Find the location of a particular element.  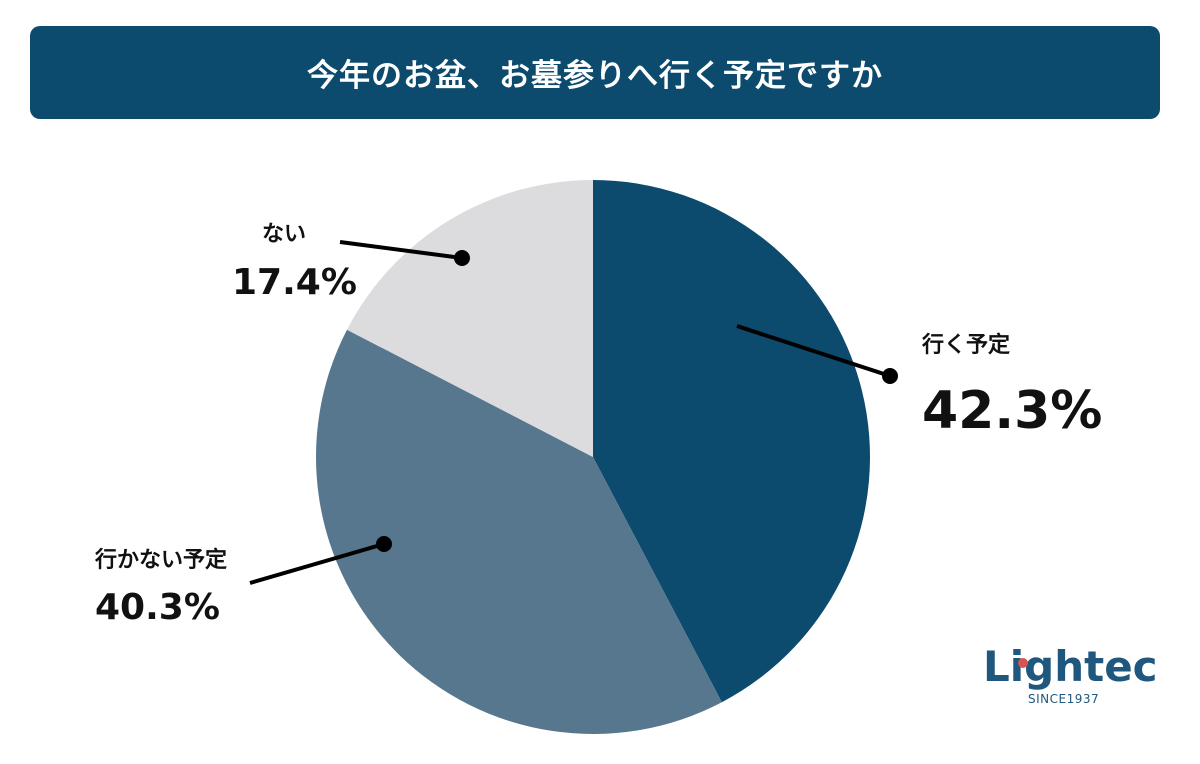

slice-label-3: ない is located at coordinates (284, 234).